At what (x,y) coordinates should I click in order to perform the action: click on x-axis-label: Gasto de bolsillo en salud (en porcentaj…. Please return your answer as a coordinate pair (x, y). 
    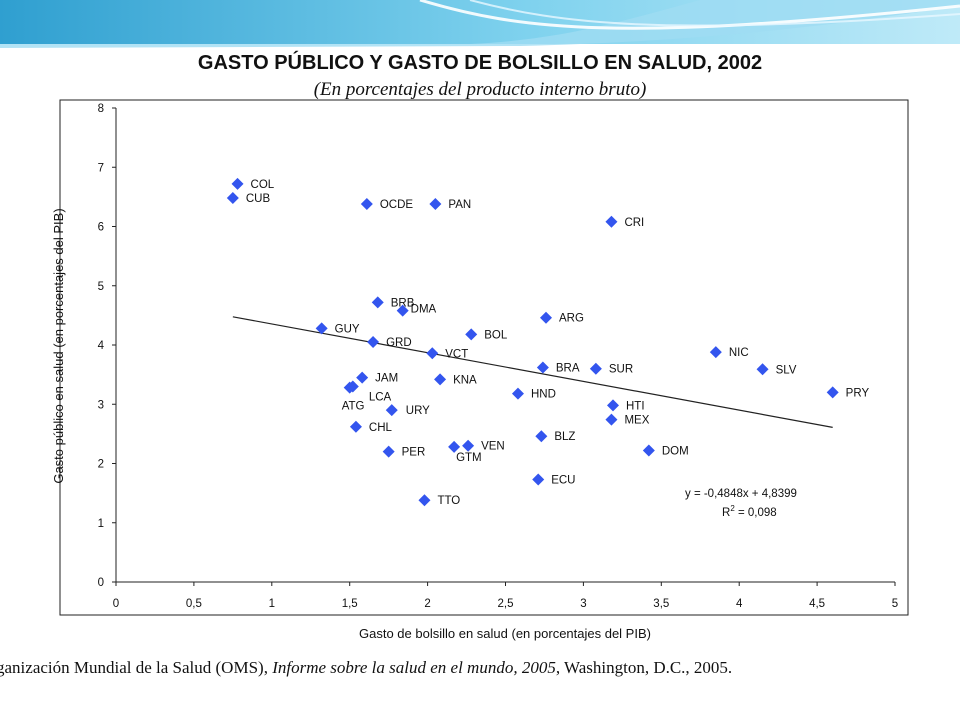
    Looking at the image, I should click on (505, 633).